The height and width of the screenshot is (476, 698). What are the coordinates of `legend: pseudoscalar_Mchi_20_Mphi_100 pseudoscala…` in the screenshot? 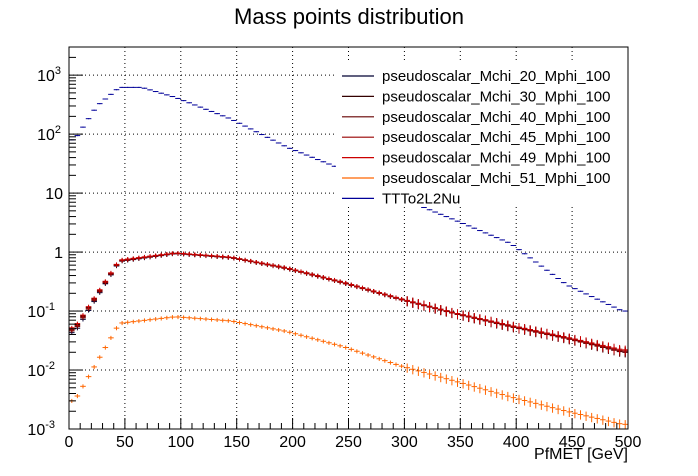 It's located at (481, 133).